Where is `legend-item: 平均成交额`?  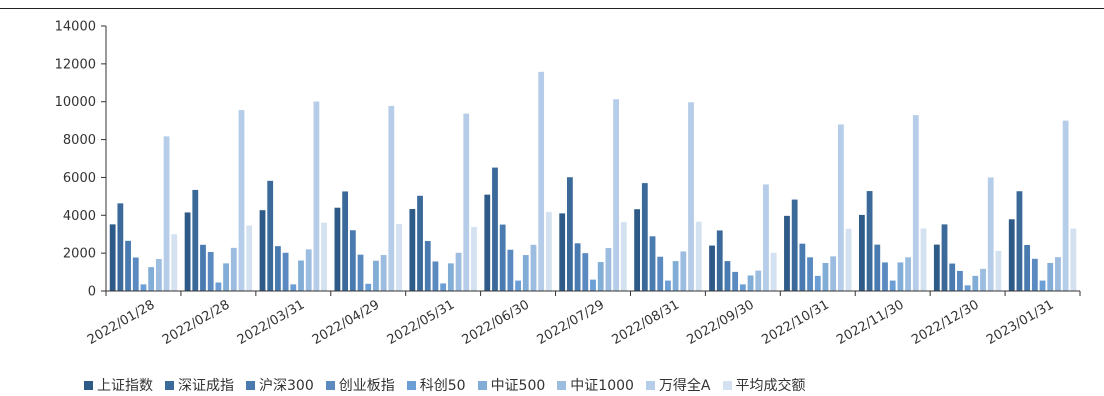 legend-item: 平均成交额 is located at coordinates (764, 385).